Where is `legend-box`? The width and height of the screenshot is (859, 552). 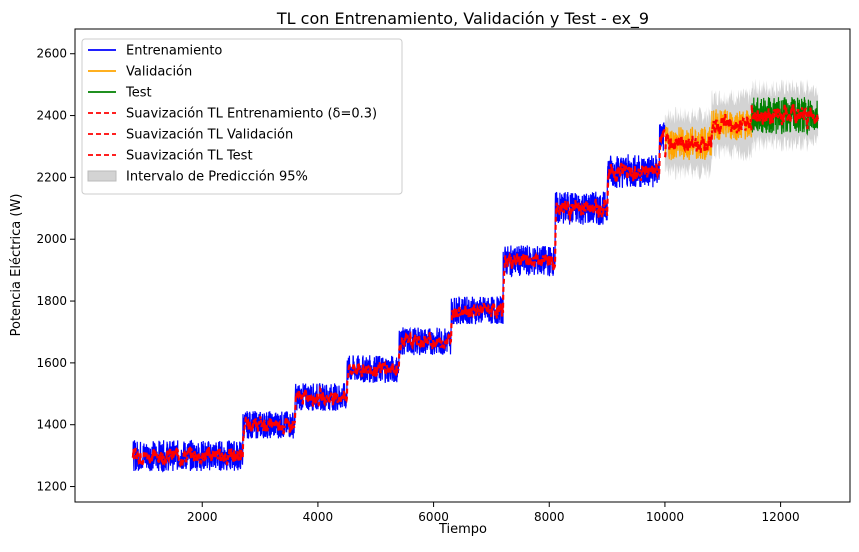
legend-box is located at coordinates (242, 116).